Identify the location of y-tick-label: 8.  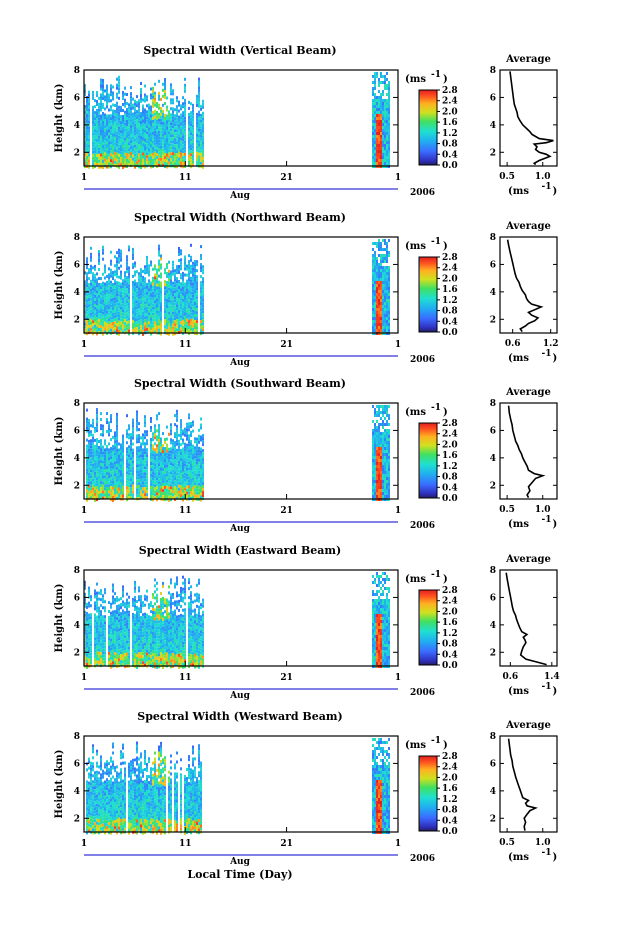
(77, 404).